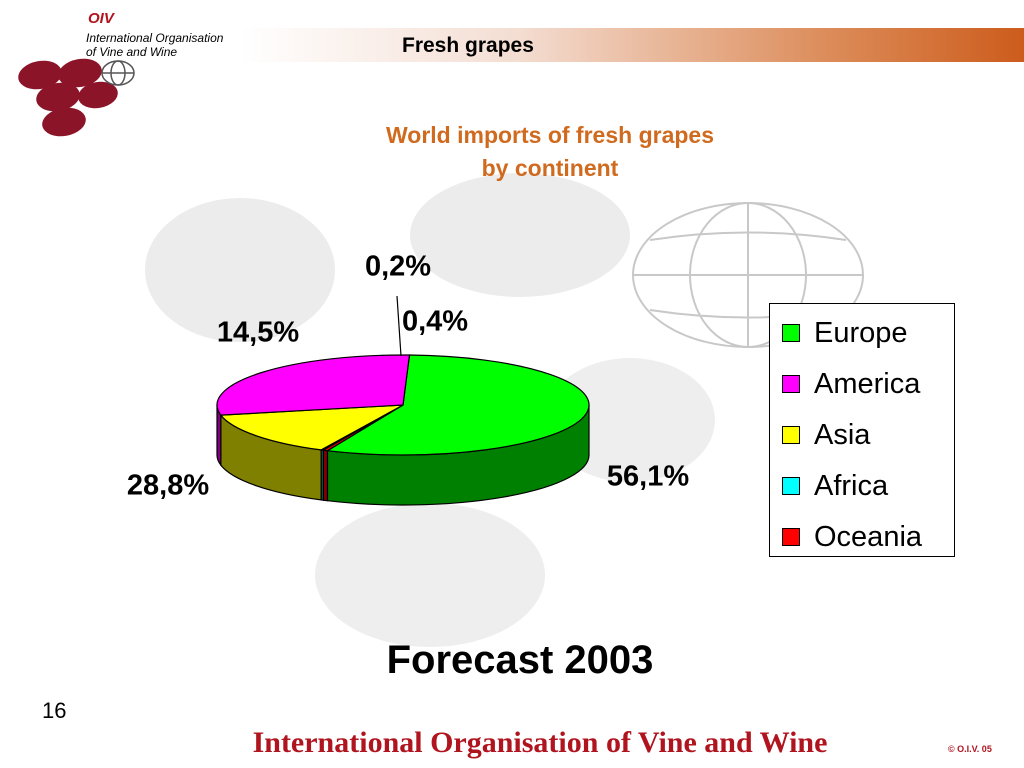 Image resolution: width=1024 pixels, height=768 pixels. What do you see at coordinates (155, 38) in the screenshot?
I see `logo-line-1: International Organisation` at bounding box center [155, 38].